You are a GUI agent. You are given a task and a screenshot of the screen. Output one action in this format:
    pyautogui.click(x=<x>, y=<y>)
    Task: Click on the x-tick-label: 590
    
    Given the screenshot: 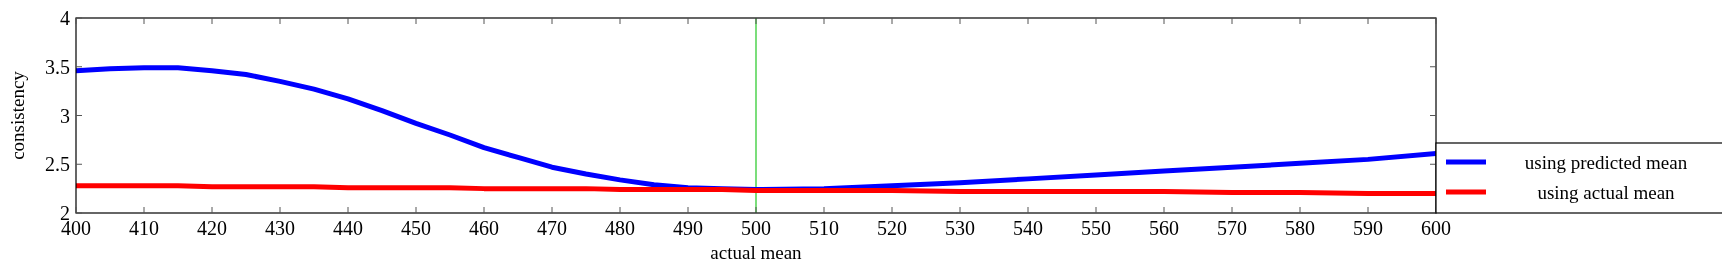 What is the action you would take?
    pyautogui.click(x=1368, y=228)
    